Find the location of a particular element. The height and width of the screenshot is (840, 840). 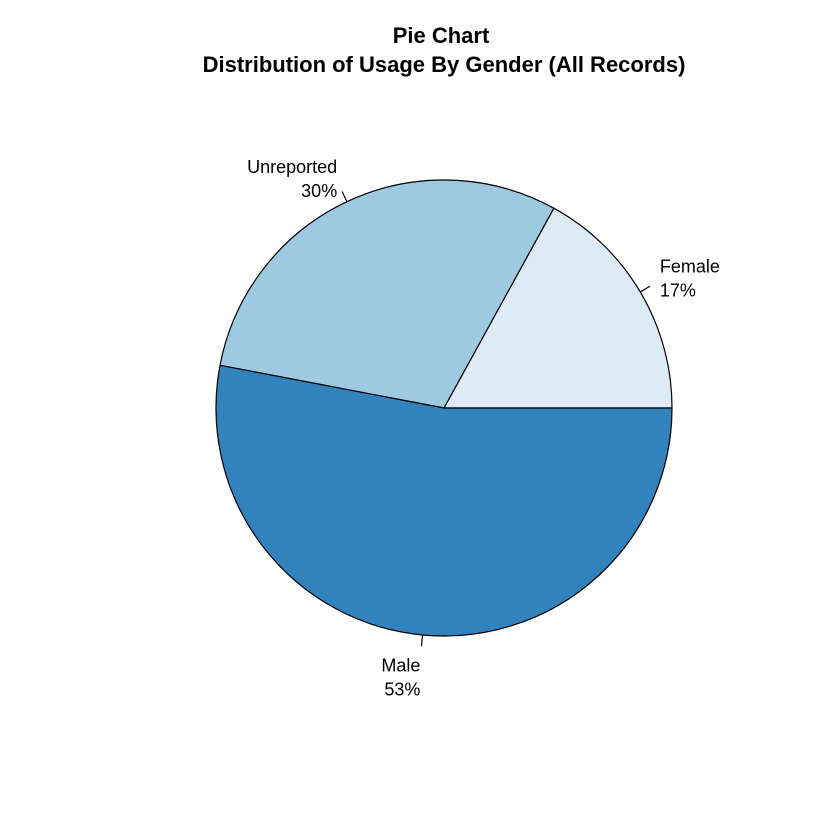

pie-leader-male is located at coordinates (422, 640).